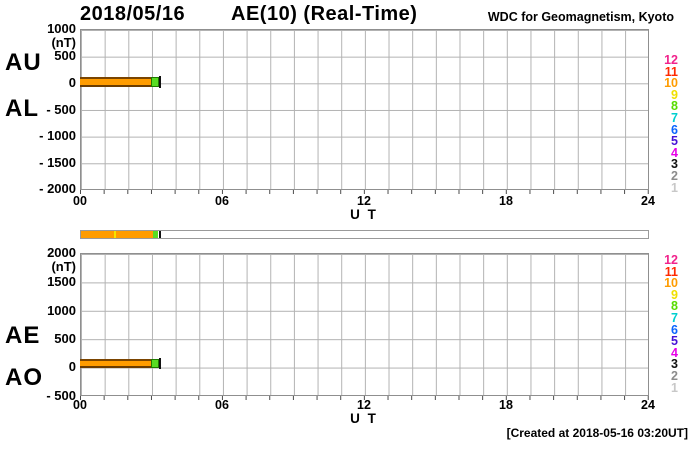 The width and height of the screenshot is (700, 450). I want to click on availability-current-time-tick, so click(159, 234).